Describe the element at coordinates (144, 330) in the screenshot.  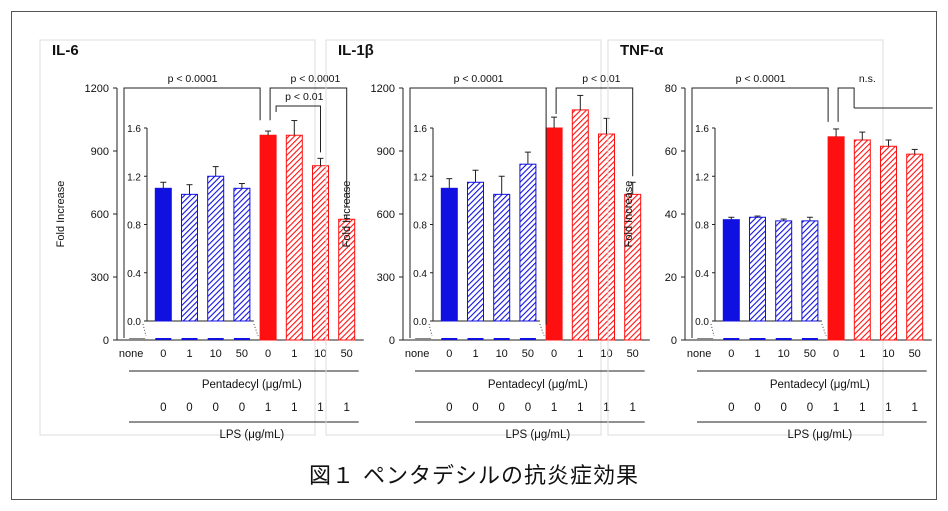
I see `inset-connector-left` at that location.